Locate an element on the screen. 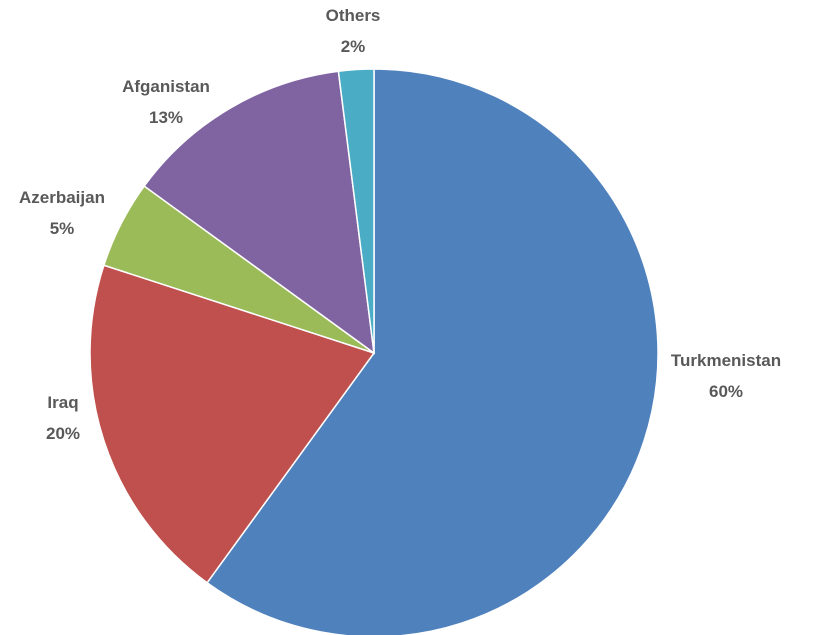 This screenshot has height=635, width=817. data-label-category: Turkmenistan is located at coordinates (726, 360).